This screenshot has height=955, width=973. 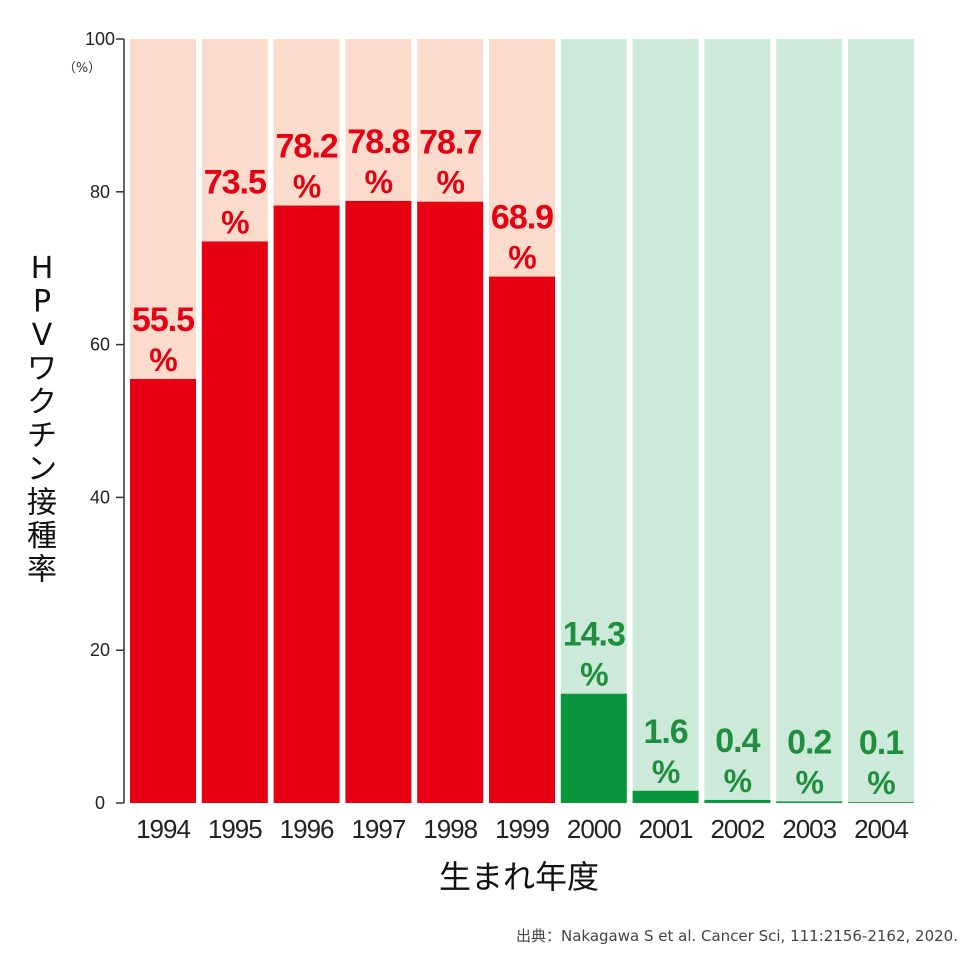 What do you see at coordinates (235, 182) in the screenshot?
I see `value-label-1995: 73.5` at bounding box center [235, 182].